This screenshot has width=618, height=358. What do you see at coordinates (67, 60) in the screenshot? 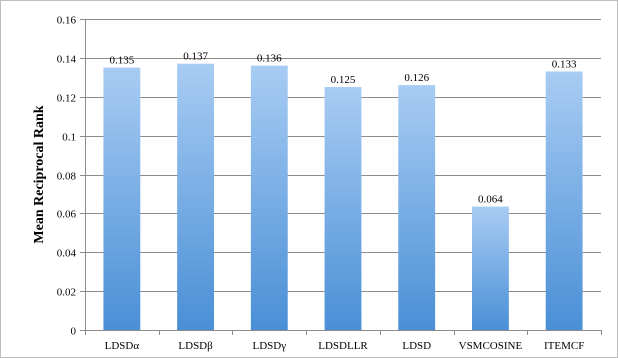
I see `y-tick-label: 0.14` at bounding box center [67, 60].